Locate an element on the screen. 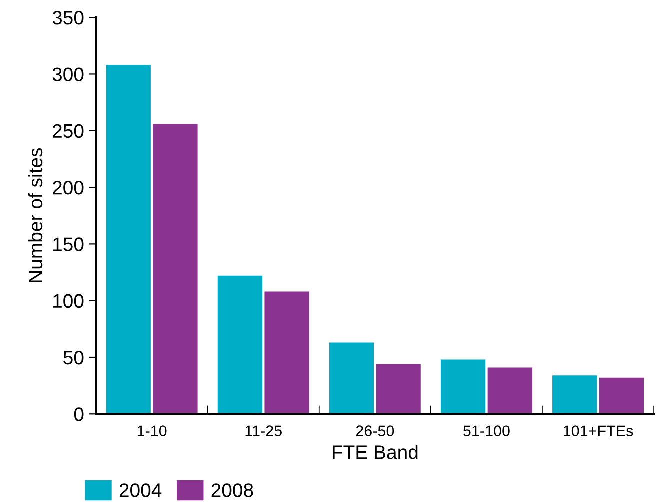 The height and width of the screenshot is (502, 664). y-tick-label: 0 is located at coordinates (79, 415).